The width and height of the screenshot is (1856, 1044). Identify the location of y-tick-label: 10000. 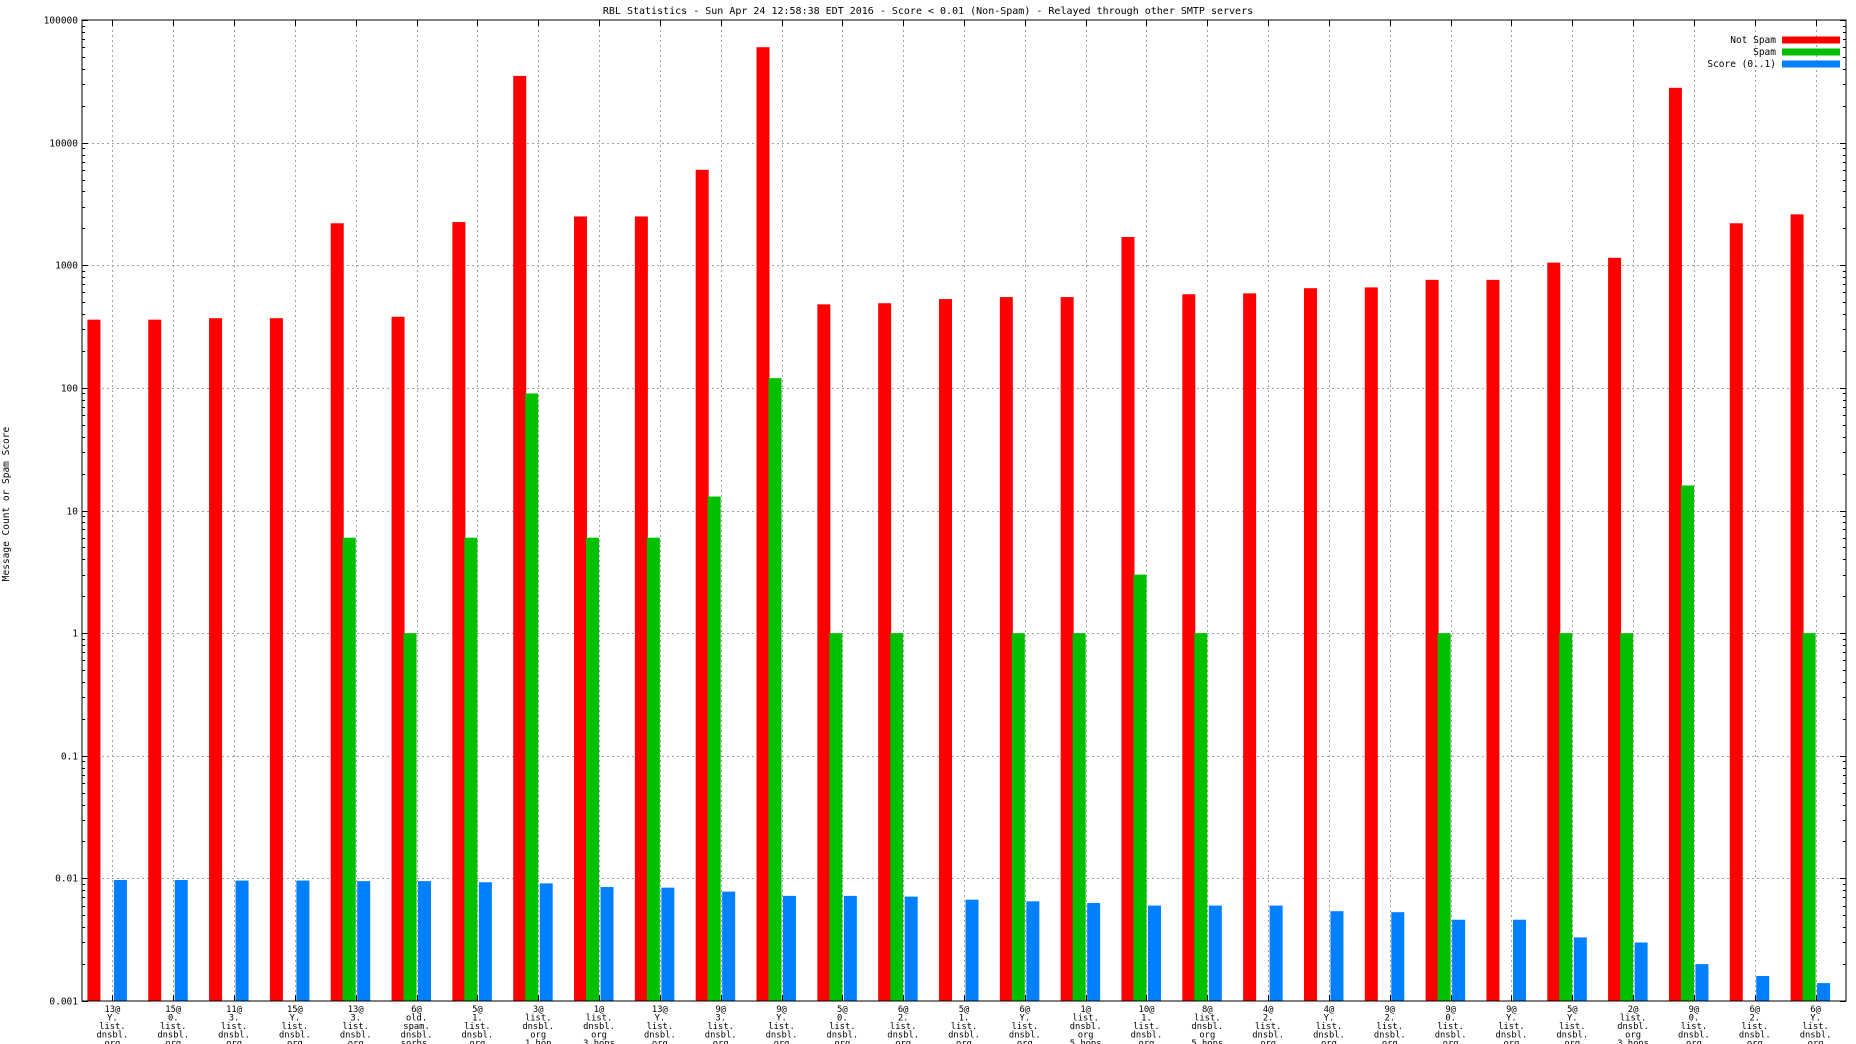
(63, 144).